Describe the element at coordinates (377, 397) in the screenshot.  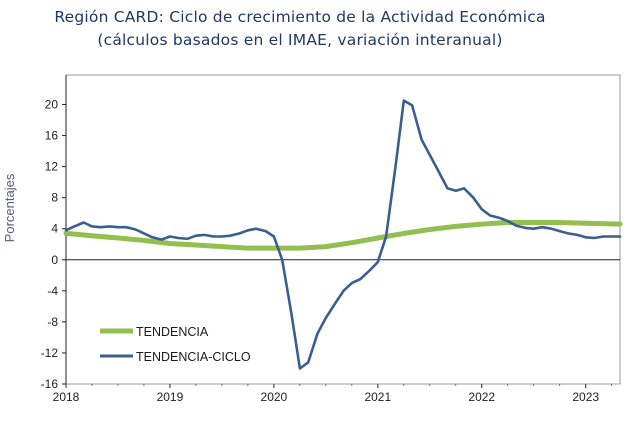
I see `x-tick-label: 2021` at that location.